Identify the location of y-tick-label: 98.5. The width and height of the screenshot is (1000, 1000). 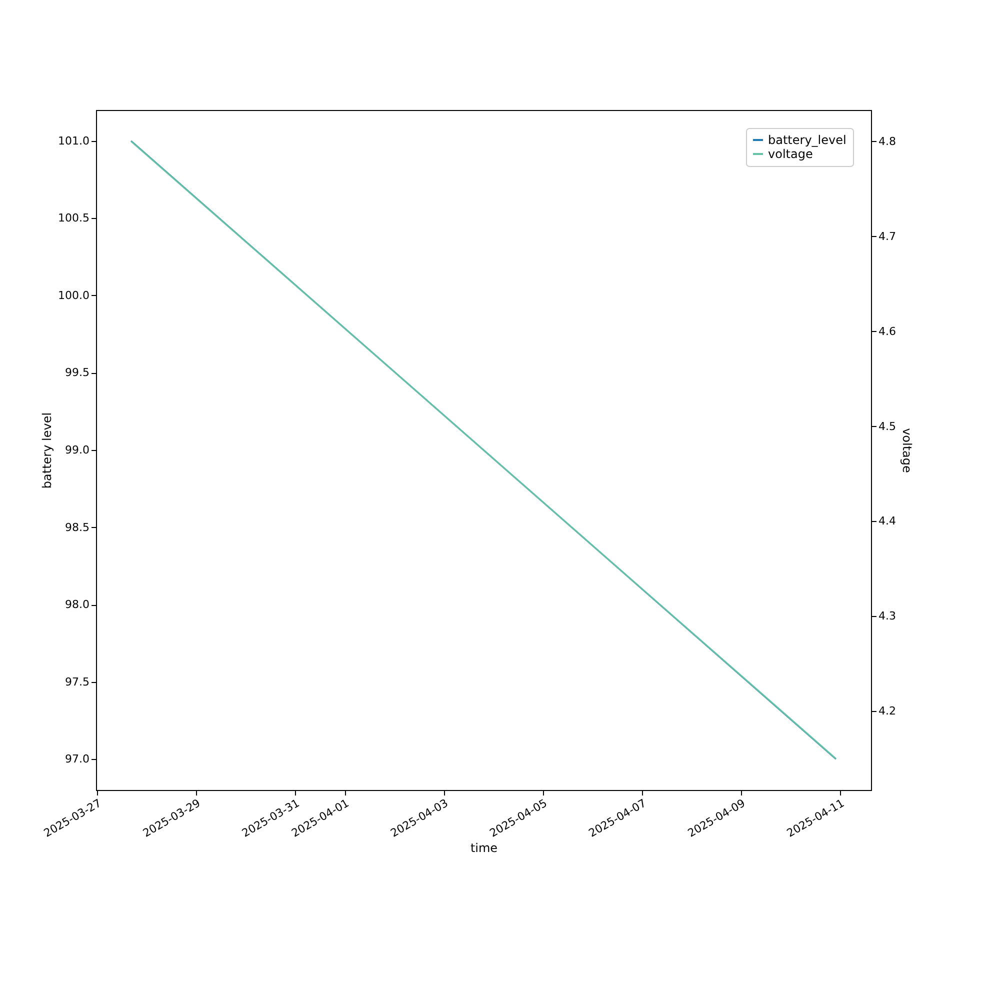
(77, 527).